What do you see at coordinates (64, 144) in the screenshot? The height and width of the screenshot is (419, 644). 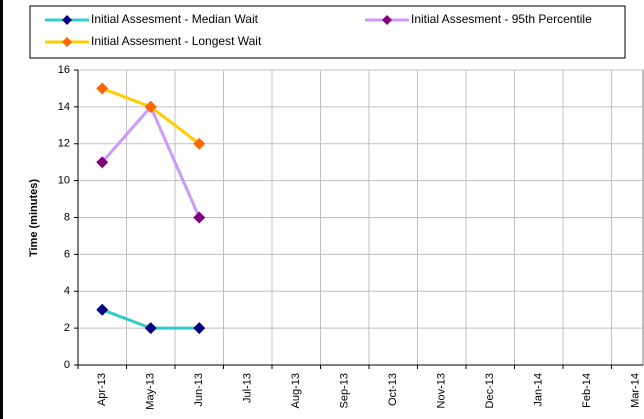 I see `y-tick-label: 12` at bounding box center [64, 144].